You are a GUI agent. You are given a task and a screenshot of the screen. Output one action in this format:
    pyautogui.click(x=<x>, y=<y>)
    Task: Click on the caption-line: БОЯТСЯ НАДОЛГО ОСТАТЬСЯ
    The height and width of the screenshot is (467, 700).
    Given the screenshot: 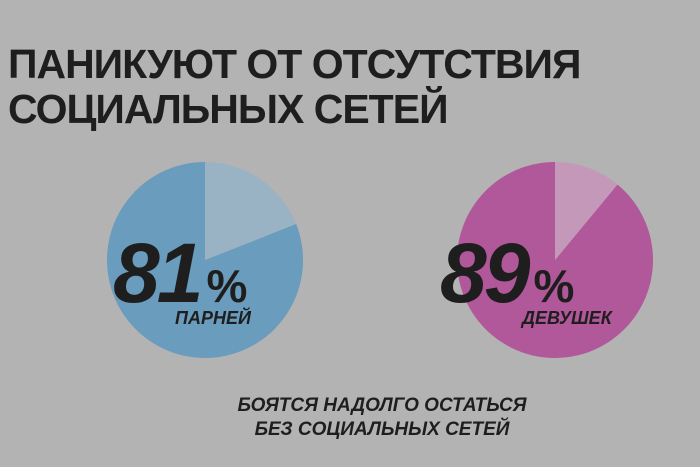 What is the action you would take?
    pyautogui.click(x=382, y=405)
    